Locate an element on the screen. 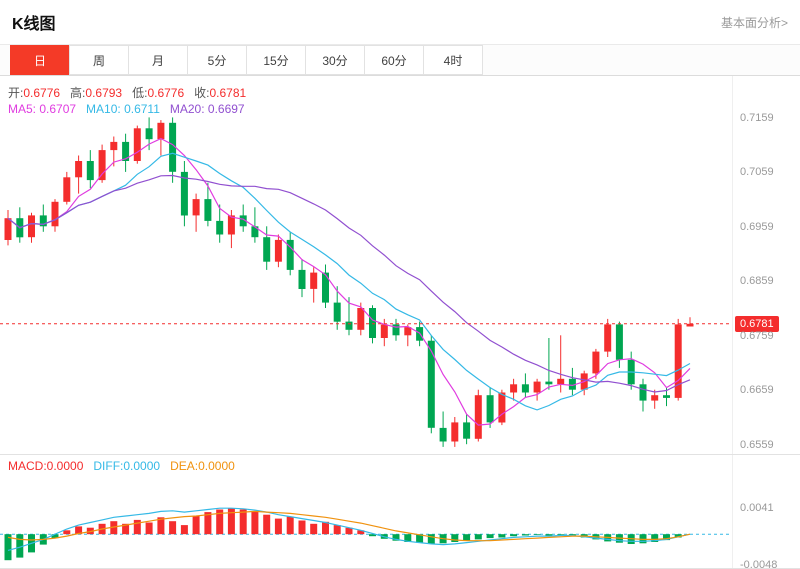 This screenshot has height=569, width=800. y-axis-label: 0.7059 is located at coordinates (757, 172).